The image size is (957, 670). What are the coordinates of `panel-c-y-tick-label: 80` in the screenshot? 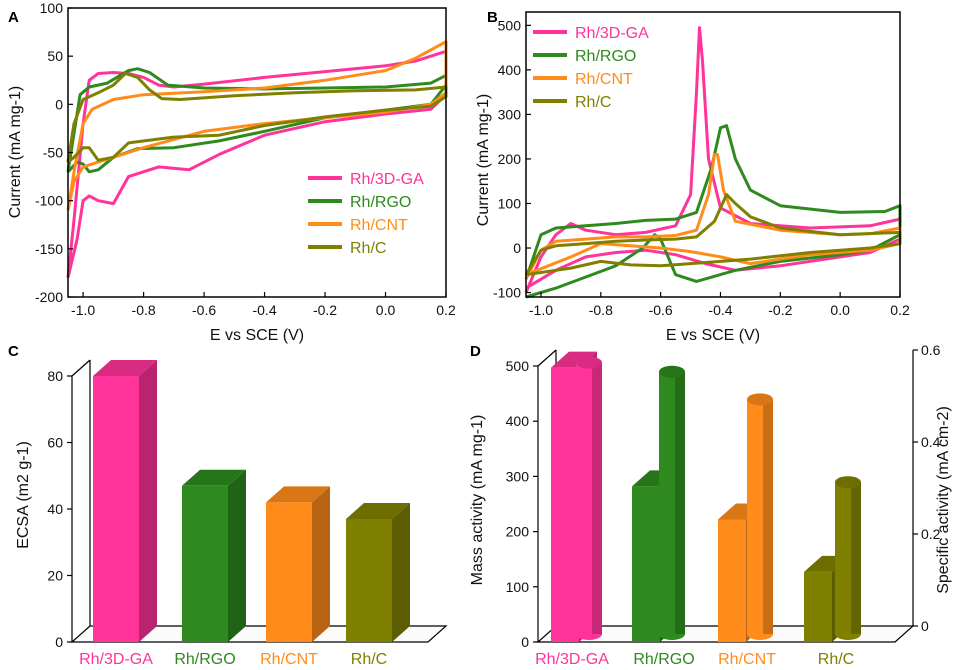 It's located at (55, 376).